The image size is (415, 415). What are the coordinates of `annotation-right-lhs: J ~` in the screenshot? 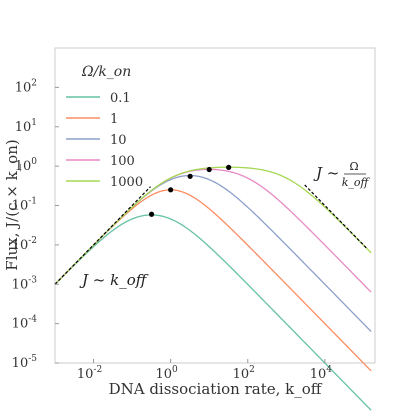 It's located at (326, 173).